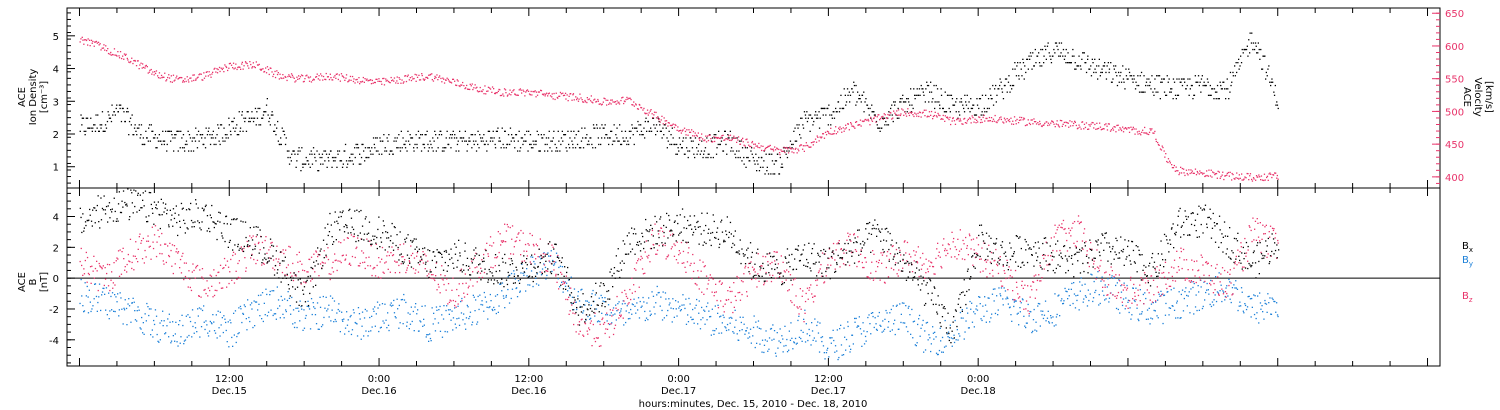 The height and width of the screenshot is (410, 1500). I want to click on b-tick-label: -2, so click(54, 310).